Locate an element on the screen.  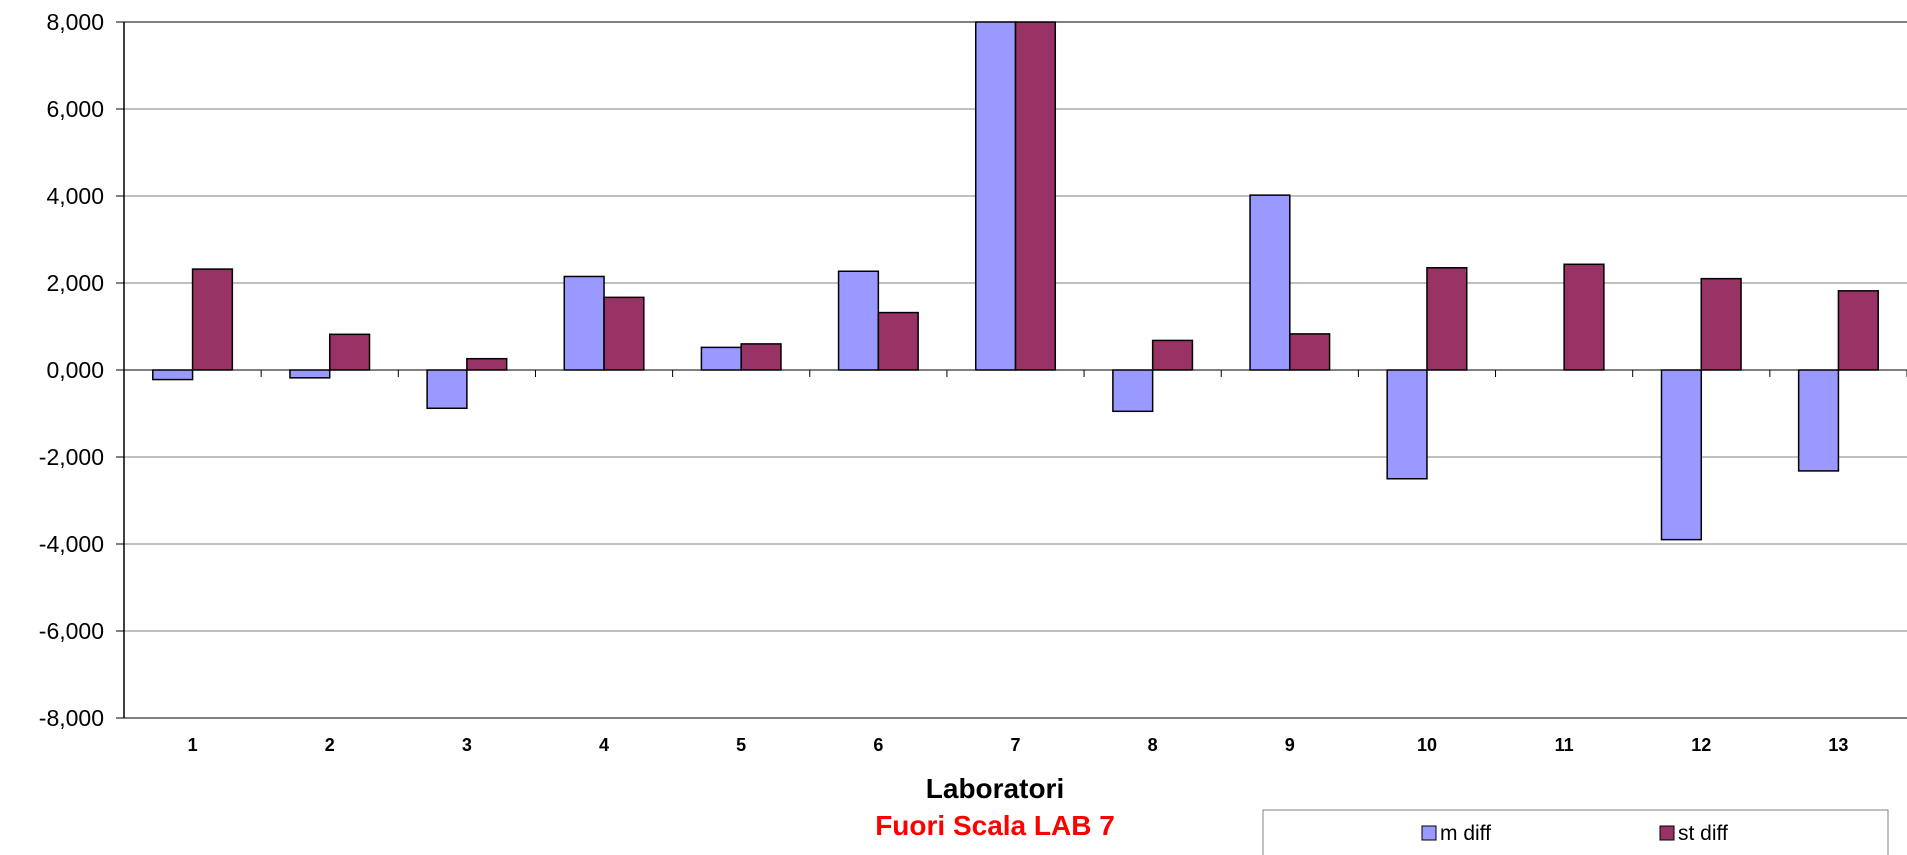
y-tick-label: 4,000 is located at coordinates (75, 196).